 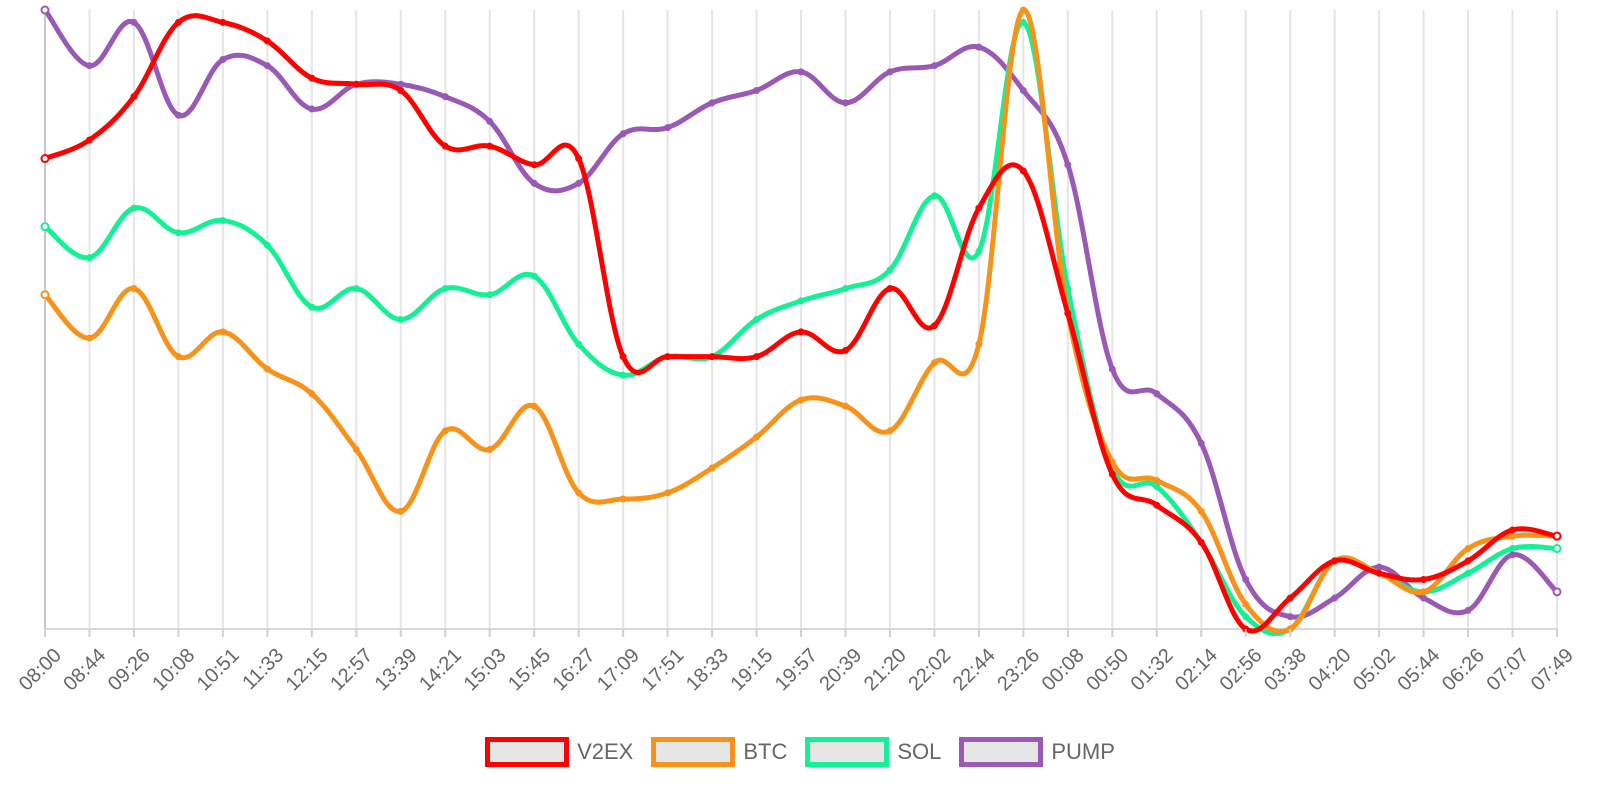 I want to click on legend-item-sol: SOL, so click(x=873, y=752).